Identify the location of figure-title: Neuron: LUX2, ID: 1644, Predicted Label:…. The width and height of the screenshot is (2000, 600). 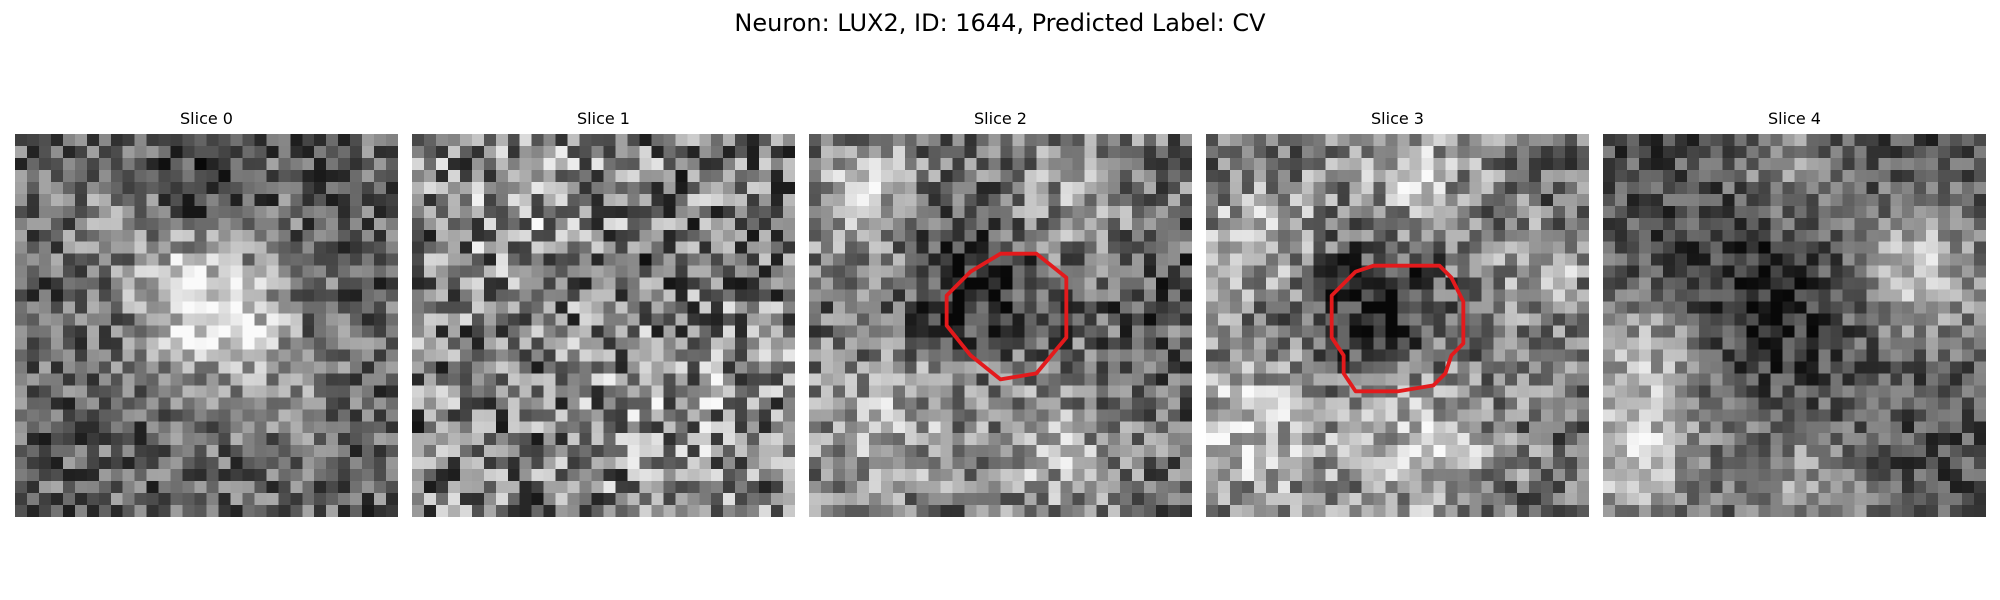
(1000, 23).